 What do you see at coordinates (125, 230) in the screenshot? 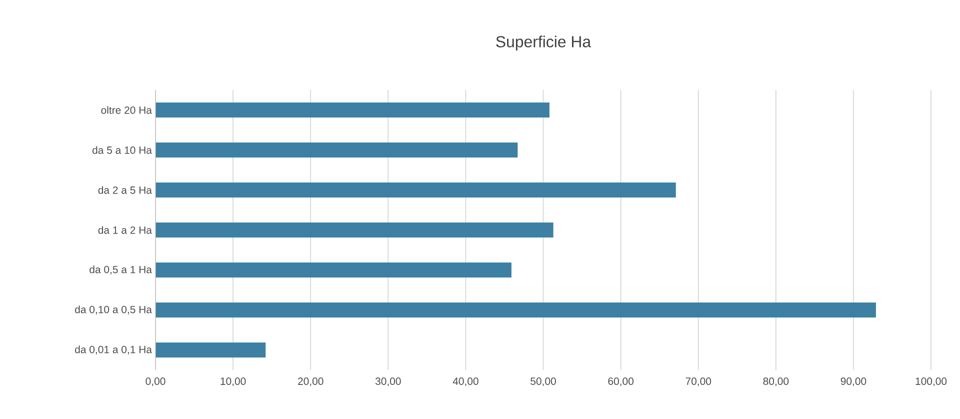
I see `y-tick-label: da 1 a 2 Ha` at bounding box center [125, 230].